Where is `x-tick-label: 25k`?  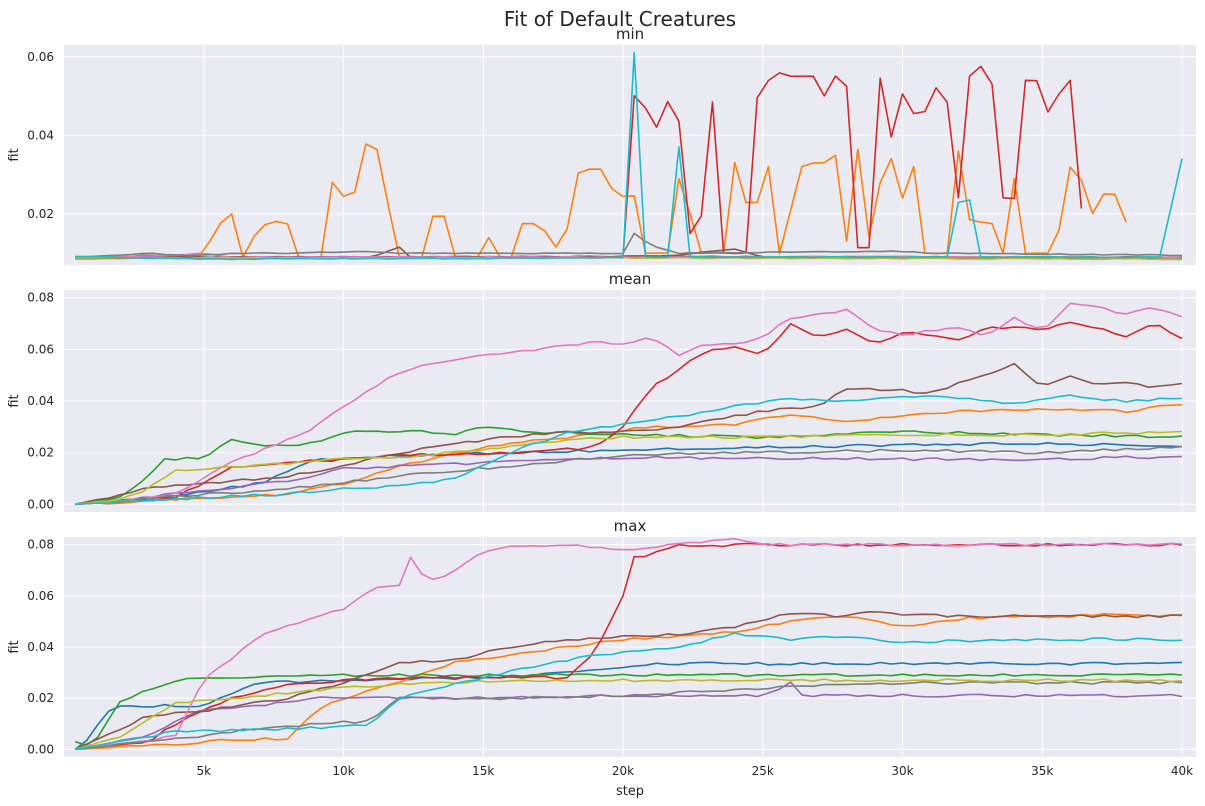
x-tick-label: 25k is located at coordinates (763, 771).